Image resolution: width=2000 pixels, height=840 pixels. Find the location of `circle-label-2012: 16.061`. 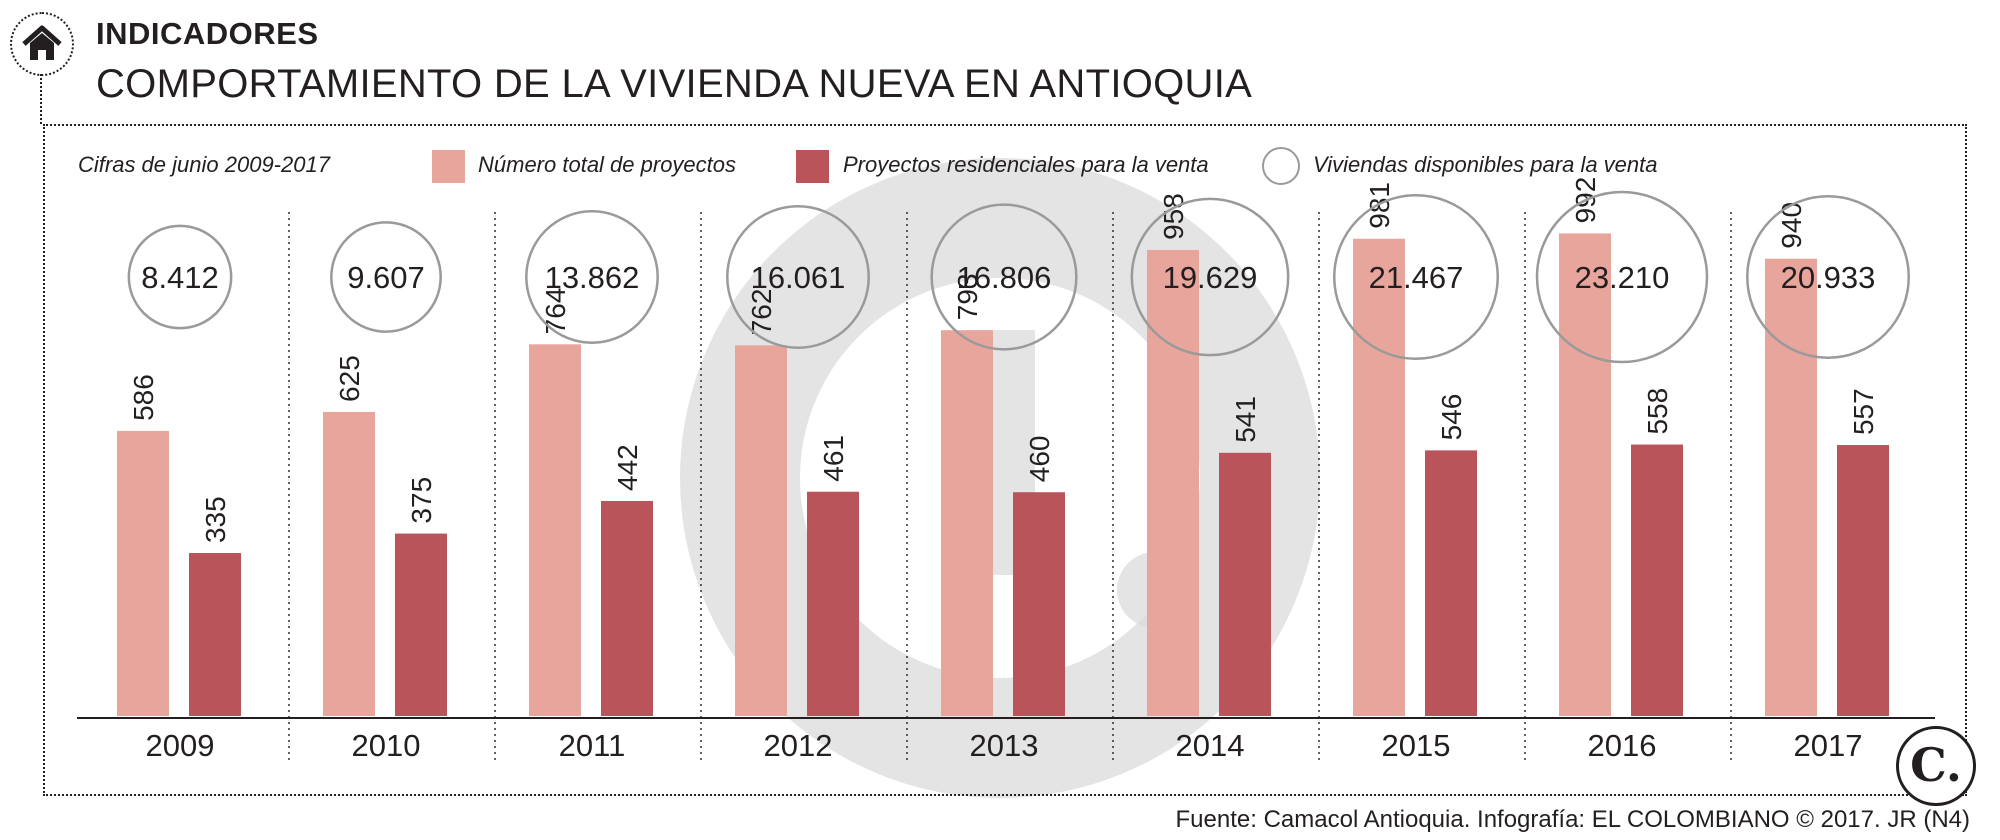

circle-label-2012: 16.061 is located at coordinates (798, 277).